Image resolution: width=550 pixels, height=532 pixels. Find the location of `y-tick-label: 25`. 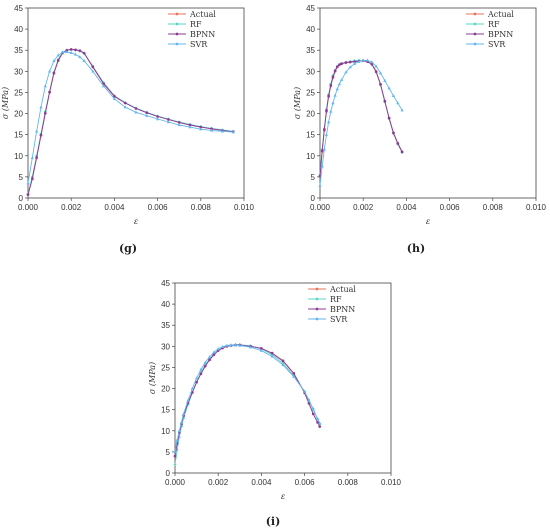

y-tick-label: 25 is located at coordinates (18, 92).